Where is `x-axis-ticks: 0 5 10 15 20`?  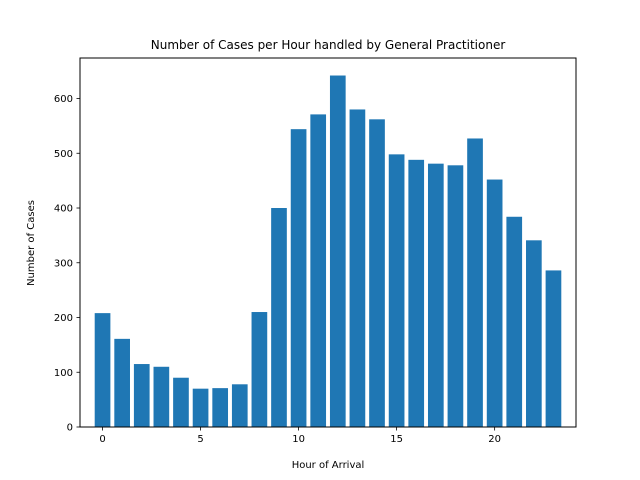 x-axis-ticks: 0 5 10 15 20 is located at coordinates (300, 436).